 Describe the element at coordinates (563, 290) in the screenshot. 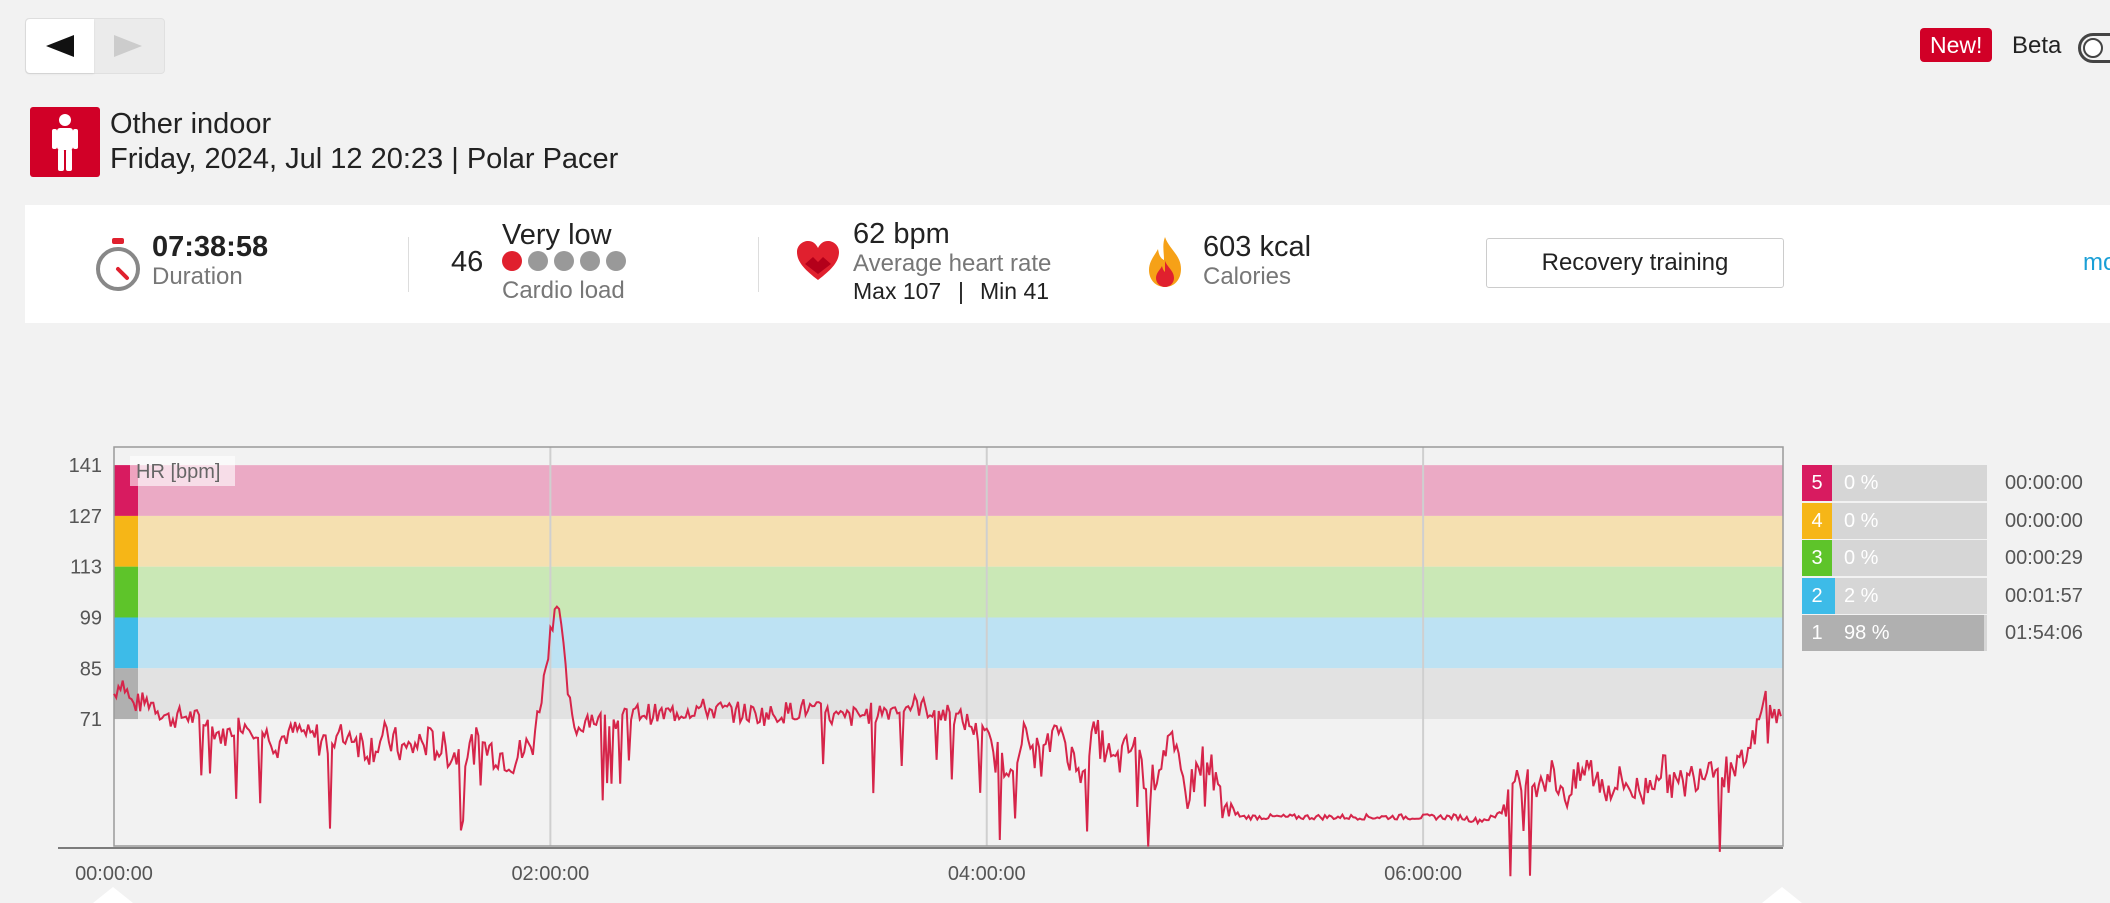

I see `cardio-load-label: Cardio load` at that location.